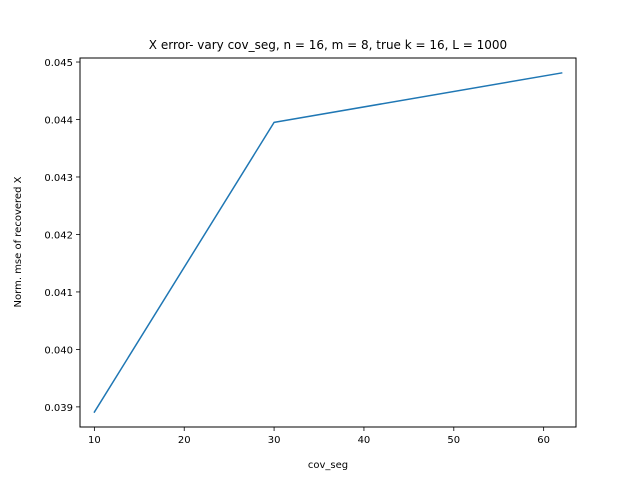 Image resolution: width=640 pixels, height=480 pixels. I want to click on x-tick-label: 60, so click(543, 440).